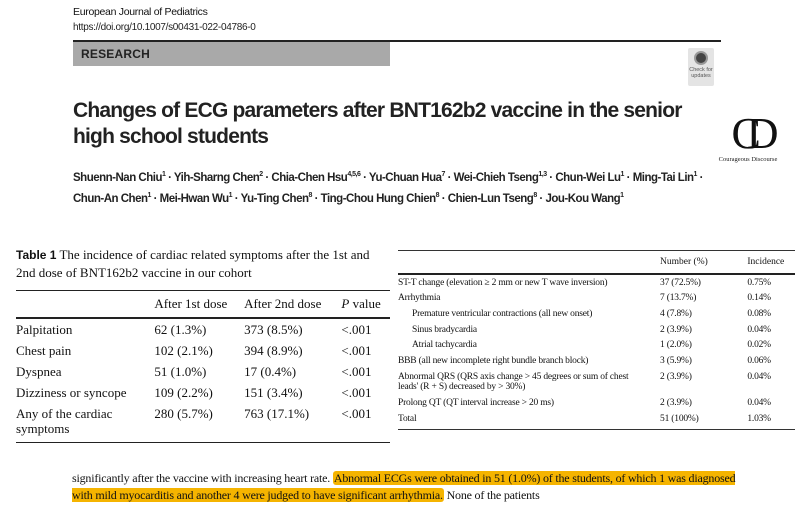 This screenshot has width=800, height=513. What do you see at coordinates (759, 345) in the screenshot?
I see `table-cell: 0.02%` at bounding box center [759, 345].